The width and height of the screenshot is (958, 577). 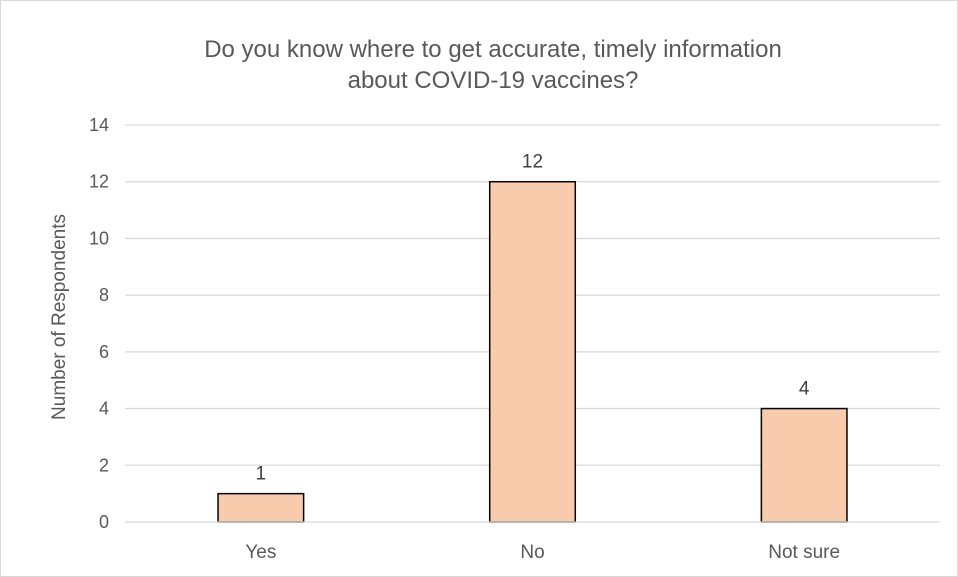 What do you see at coordinates (104, 465) in the screenshot?
I see `y-tick-label: 2` at bounding box center [104, 465].